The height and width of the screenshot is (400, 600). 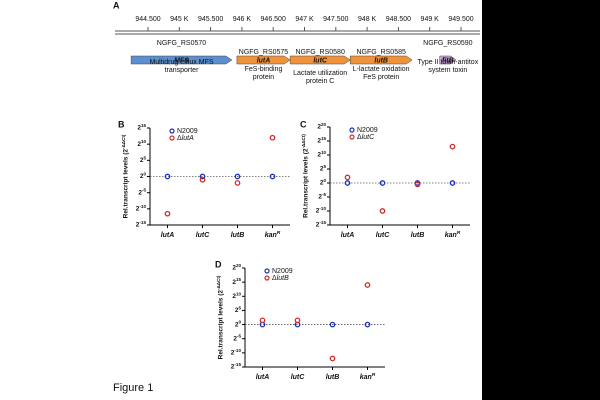 I want to click on gene-symbol: MFS, so click(x=181, y=60).